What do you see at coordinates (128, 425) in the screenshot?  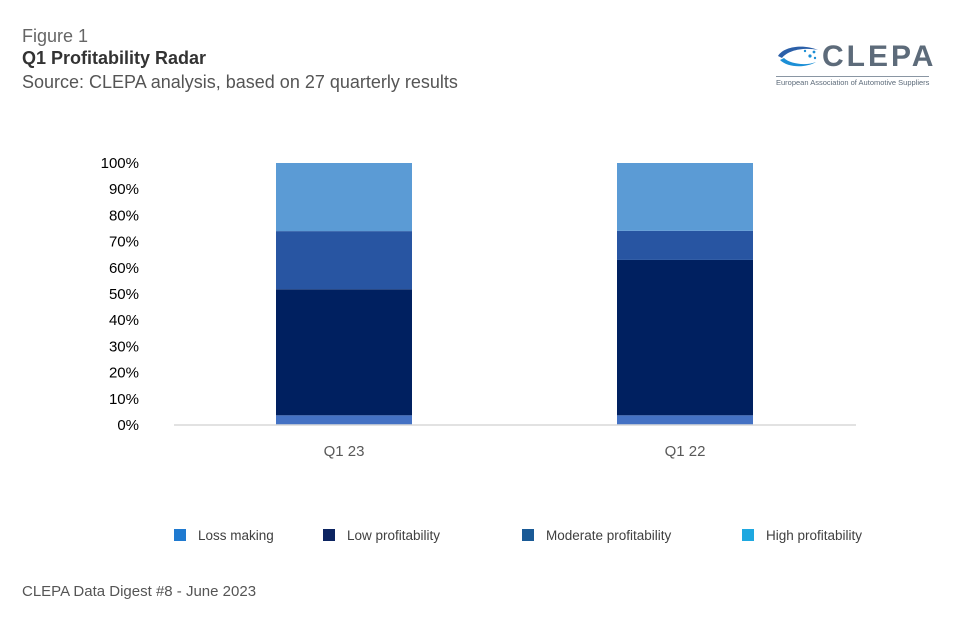 I see `y-tick-label: 0%` at bounding box center [128, 425].